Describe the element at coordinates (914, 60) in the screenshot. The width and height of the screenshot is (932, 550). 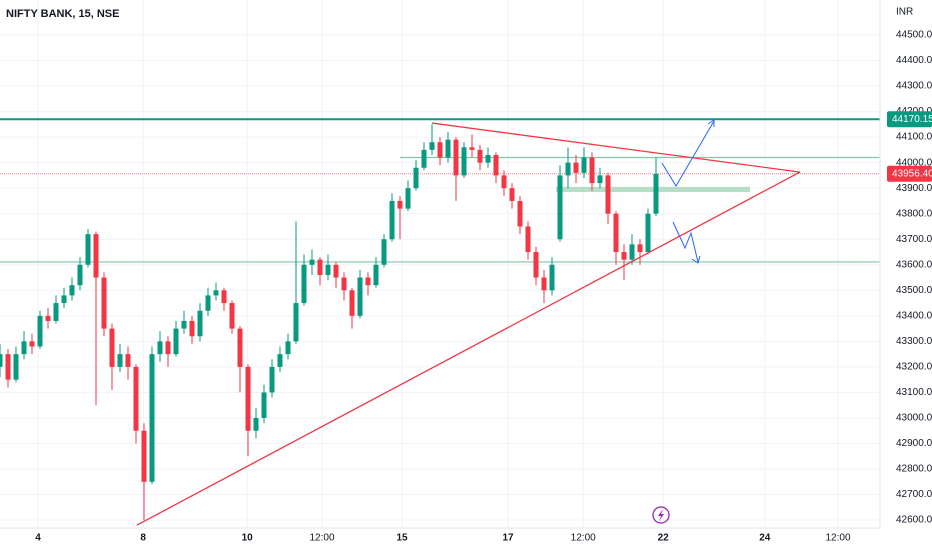
I see `y-tick-label: 44400.00` at that location.